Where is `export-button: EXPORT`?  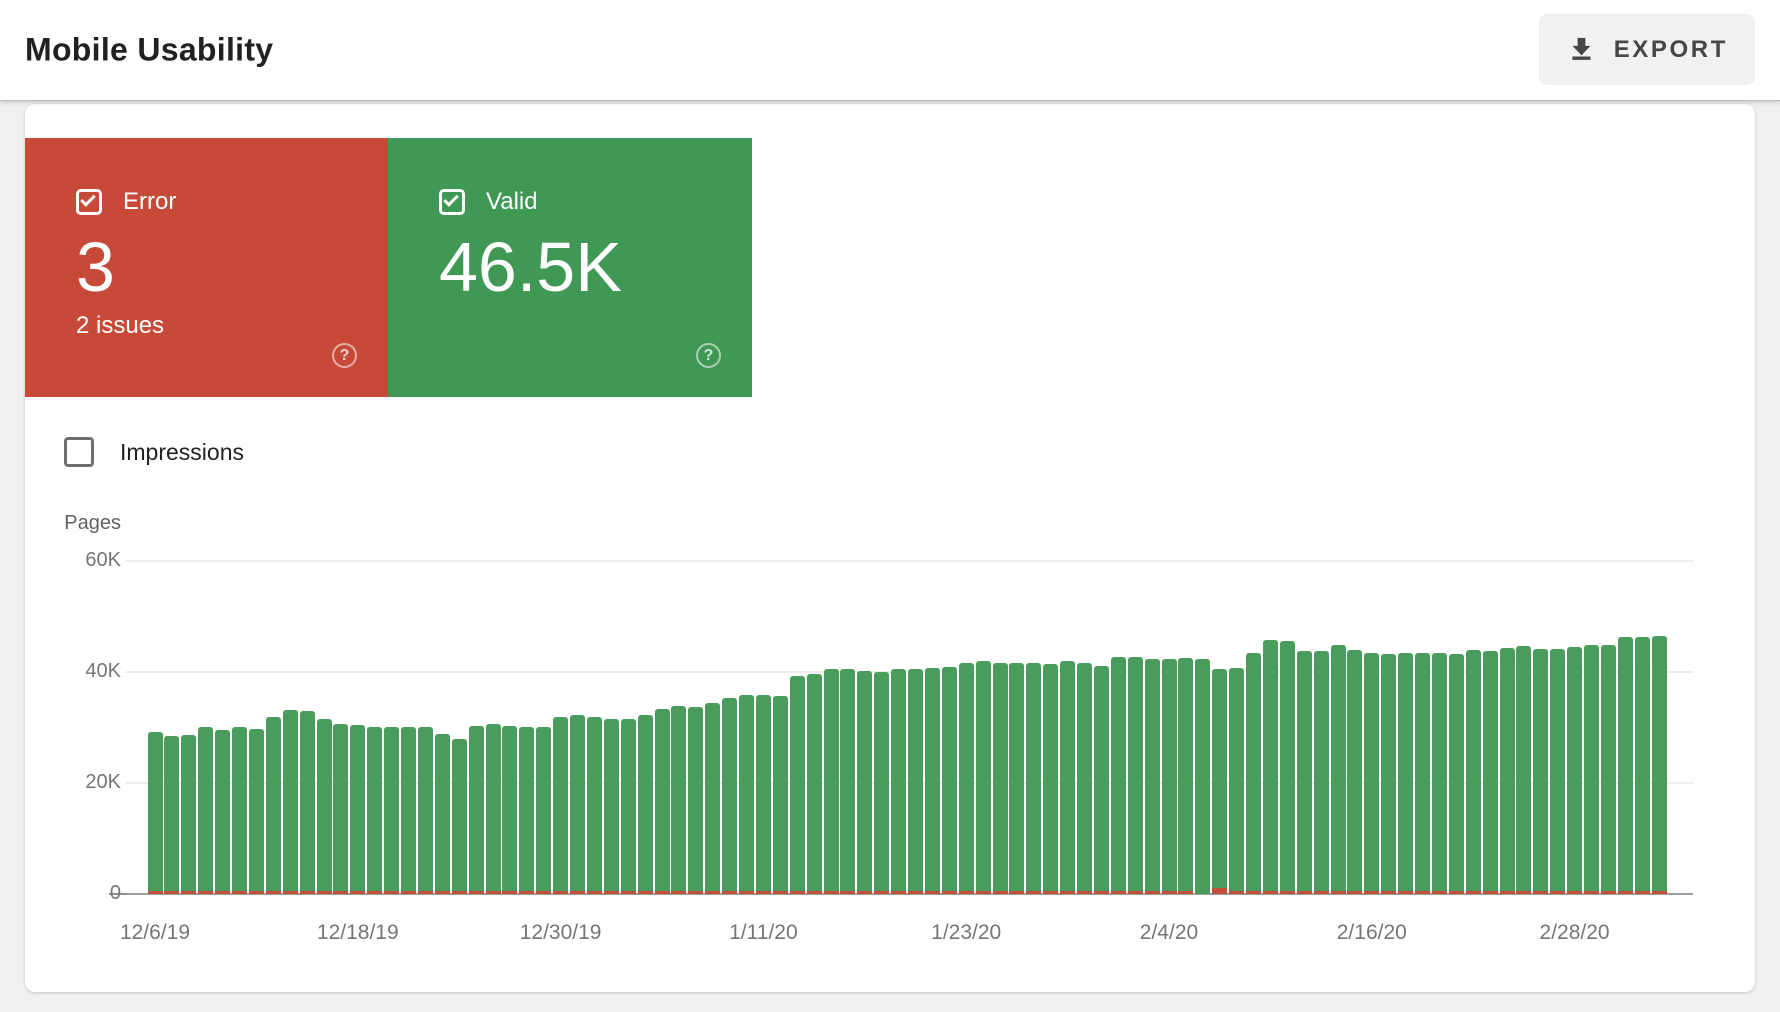 export-button: EXPORT is located at coordinates (1646, 49).